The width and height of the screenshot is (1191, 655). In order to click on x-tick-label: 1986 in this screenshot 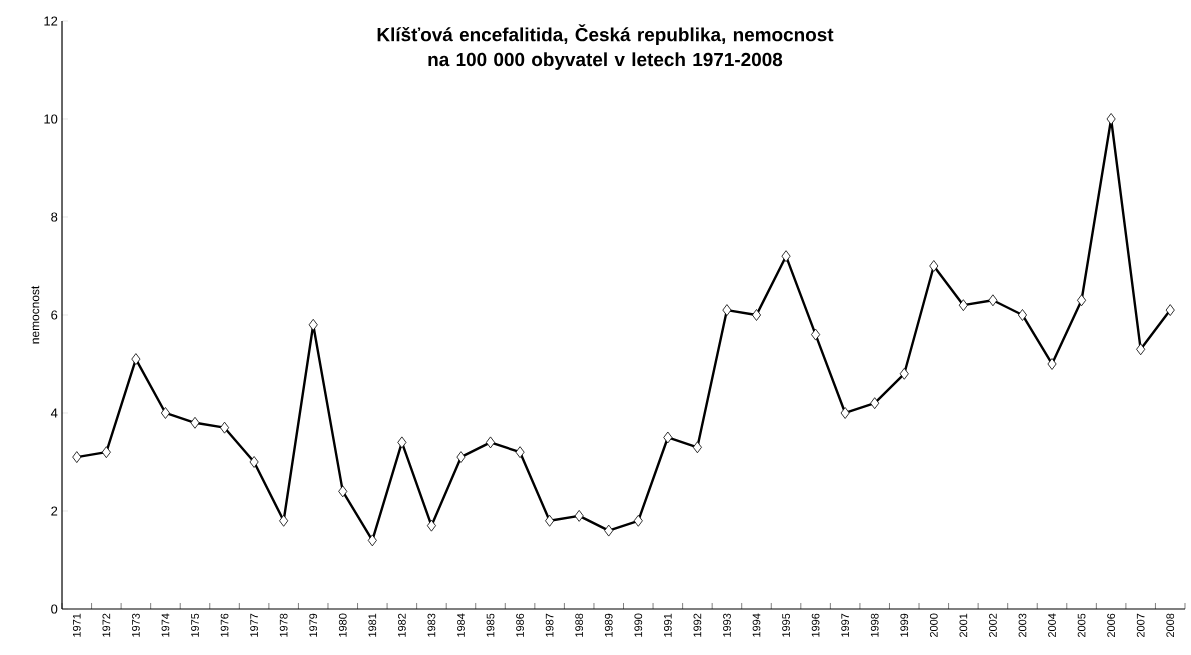, I will do `click(520, 625)`.